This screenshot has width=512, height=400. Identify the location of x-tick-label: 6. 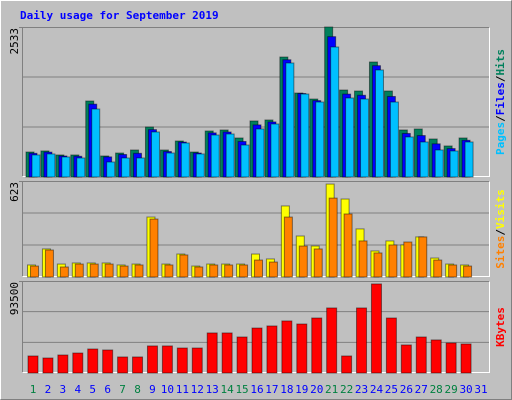
(107, 389).